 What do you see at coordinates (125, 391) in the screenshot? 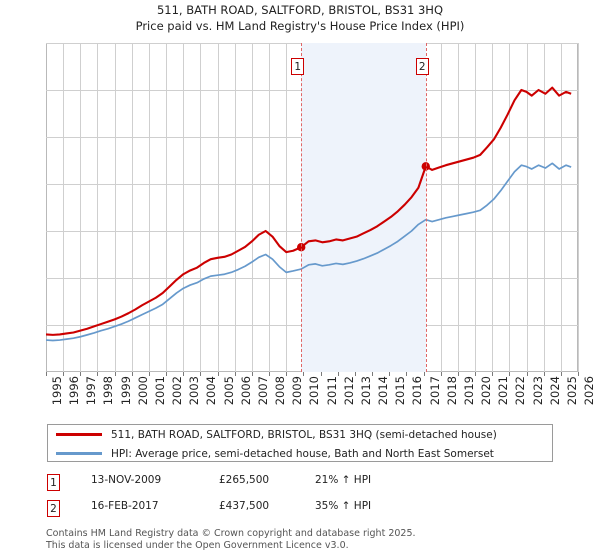
I see `x-axis-tick-label: 1999` at bounding box center [125, 391].